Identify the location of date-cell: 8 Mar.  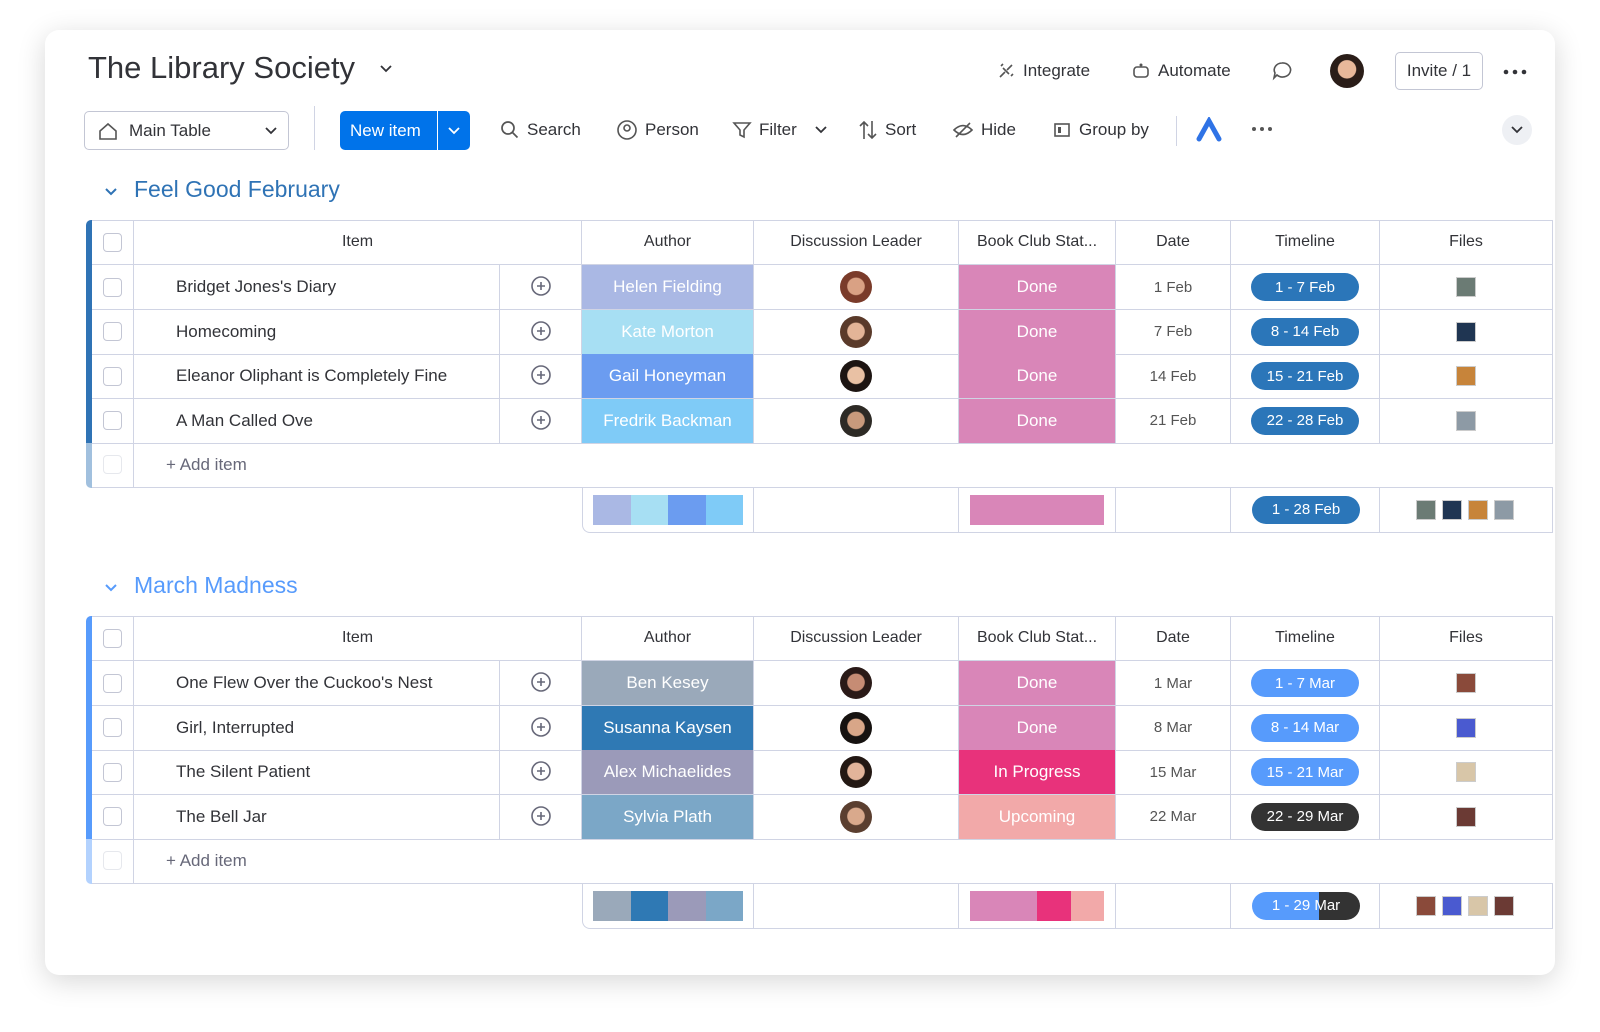
(1173, 728).